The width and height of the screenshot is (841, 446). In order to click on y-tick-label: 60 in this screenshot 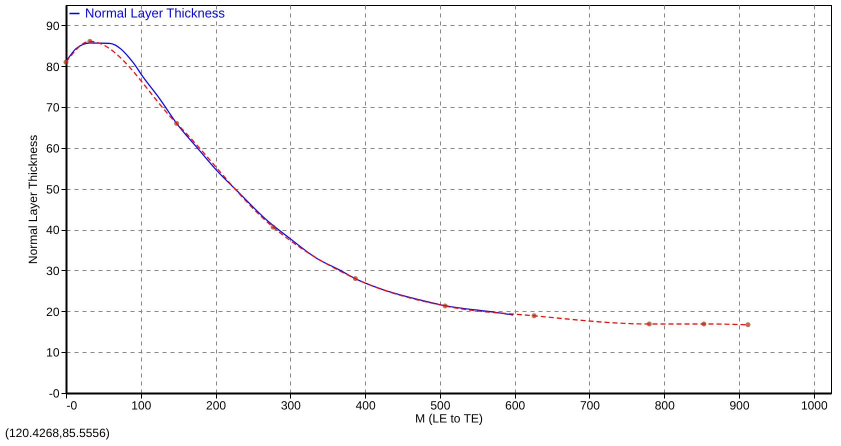, I will do `click(53, 148)`.